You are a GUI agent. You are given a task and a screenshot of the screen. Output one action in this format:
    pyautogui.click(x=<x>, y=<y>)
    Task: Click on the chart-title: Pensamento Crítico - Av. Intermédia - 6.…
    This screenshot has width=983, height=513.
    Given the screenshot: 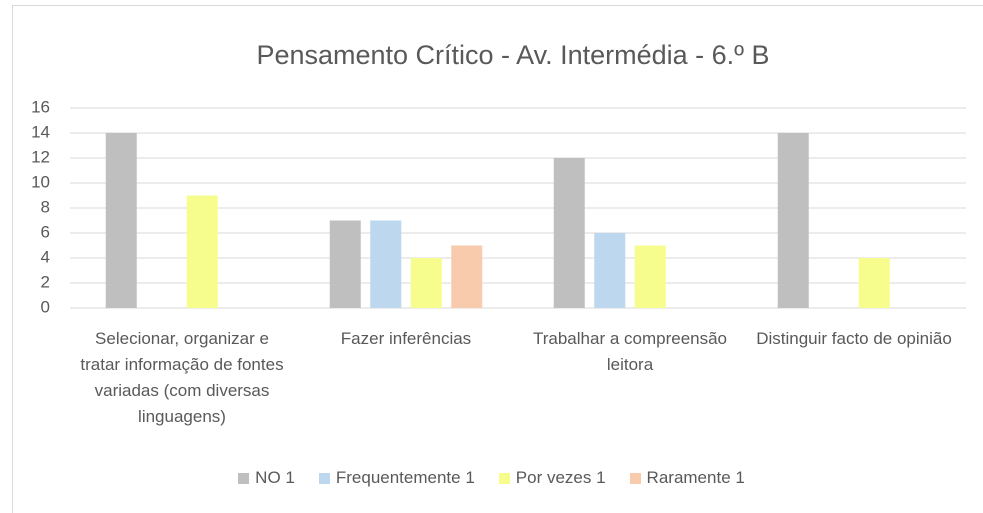 What is the action you would take?
    pyautogui.click(x=512, y=55)
    